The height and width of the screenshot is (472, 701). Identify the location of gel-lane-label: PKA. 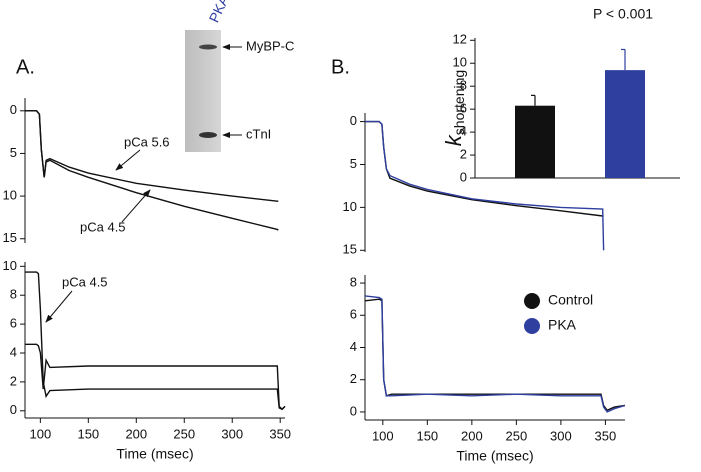
(219, 12).